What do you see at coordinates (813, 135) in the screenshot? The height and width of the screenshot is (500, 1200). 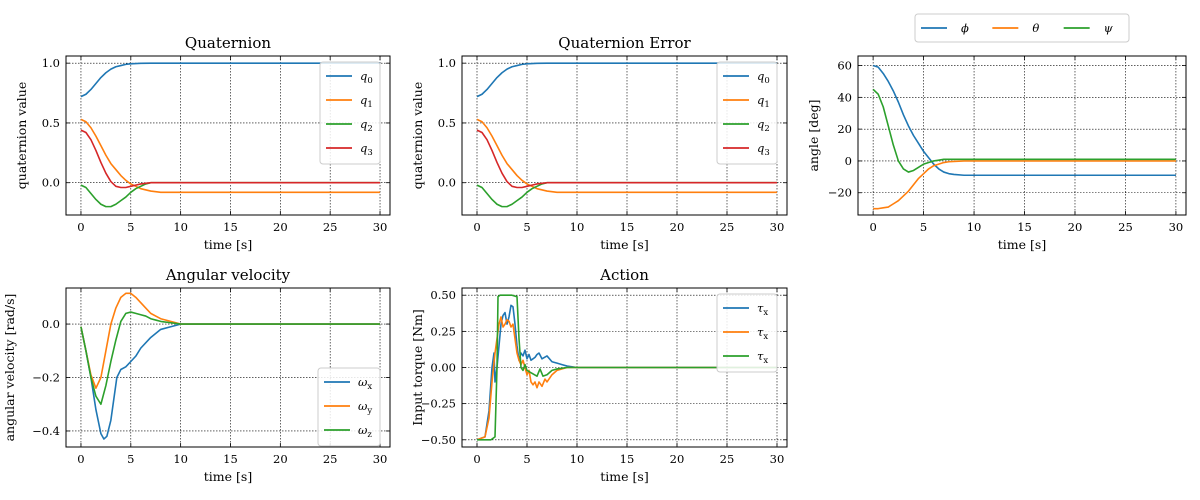 I see `y-axis-label: angle [deg]` at bounding box center [813, 135].